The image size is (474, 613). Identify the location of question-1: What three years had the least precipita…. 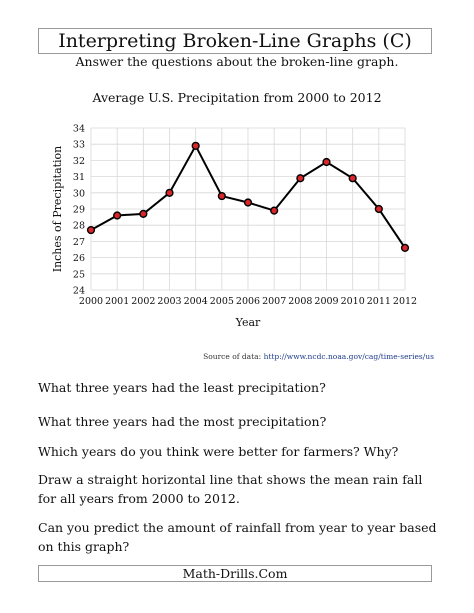
(182, 387).